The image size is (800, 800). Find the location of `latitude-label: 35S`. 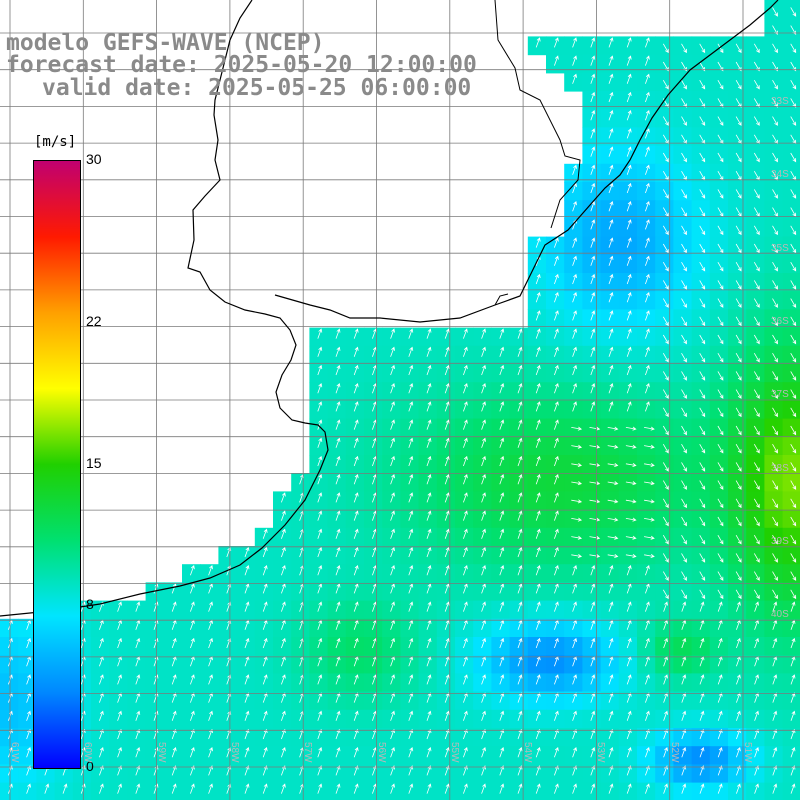

latitude-label: 35S is located at coordinates (780, 248).